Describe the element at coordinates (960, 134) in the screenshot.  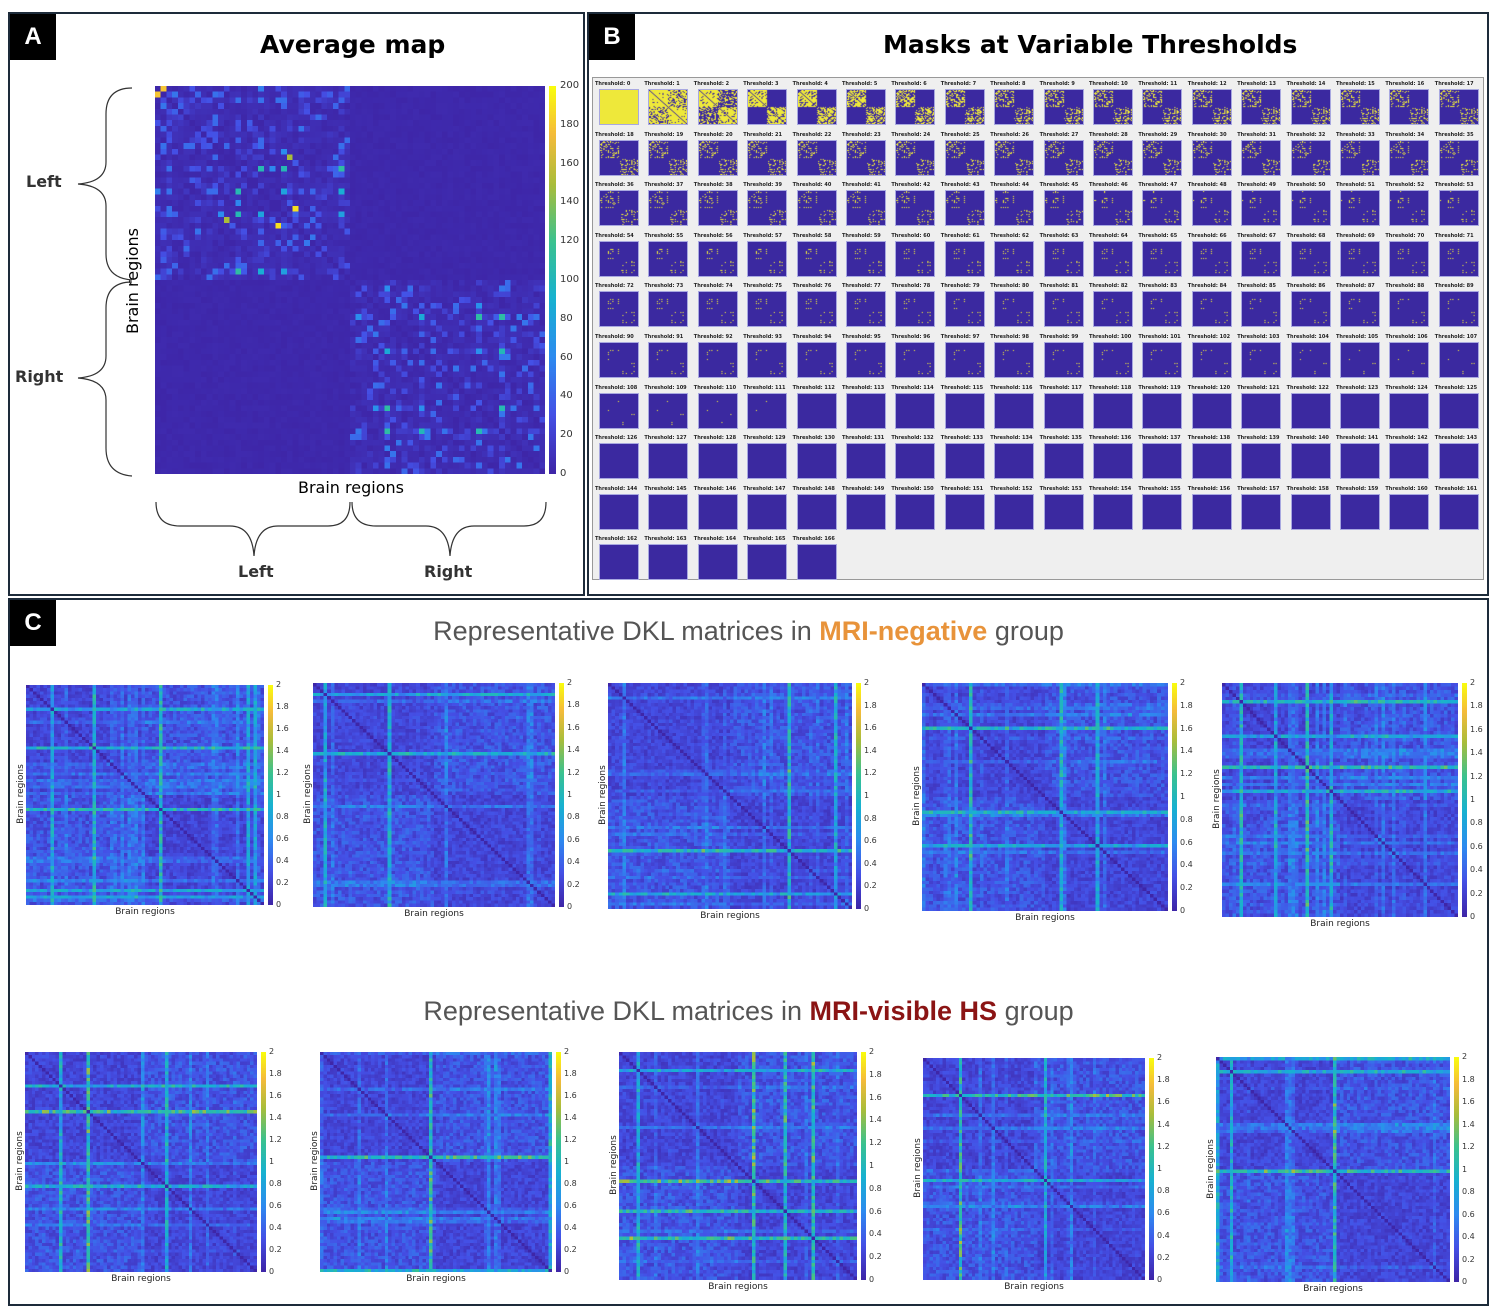
I see `threshold-label: Threshold: 25` at that location.